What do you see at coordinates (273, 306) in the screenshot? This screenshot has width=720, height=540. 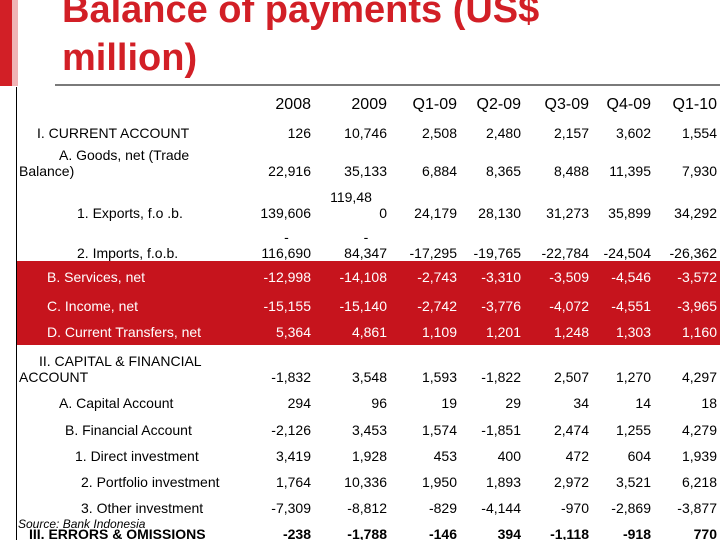 I see `table-cell: -15,155` at bounding box center [273, 306].